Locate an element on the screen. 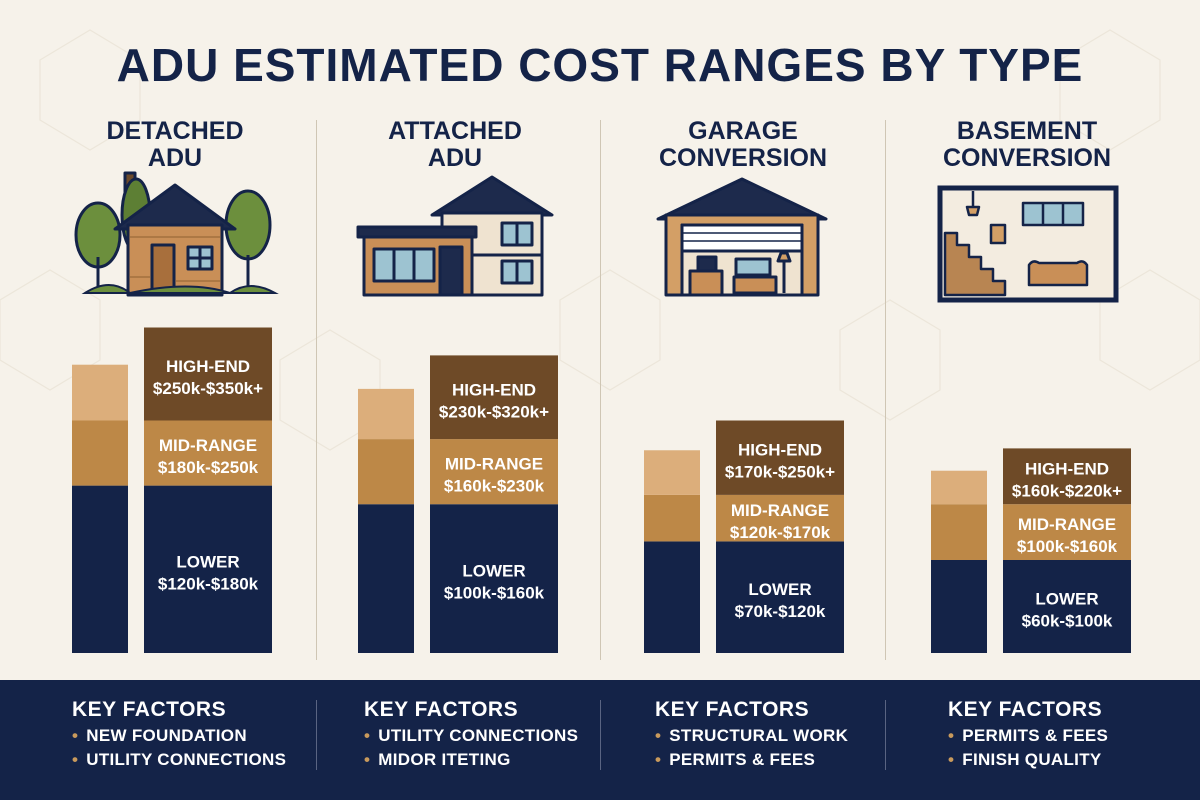  bar-range-label: $160k-$230k is located at coordinates (494, 486).